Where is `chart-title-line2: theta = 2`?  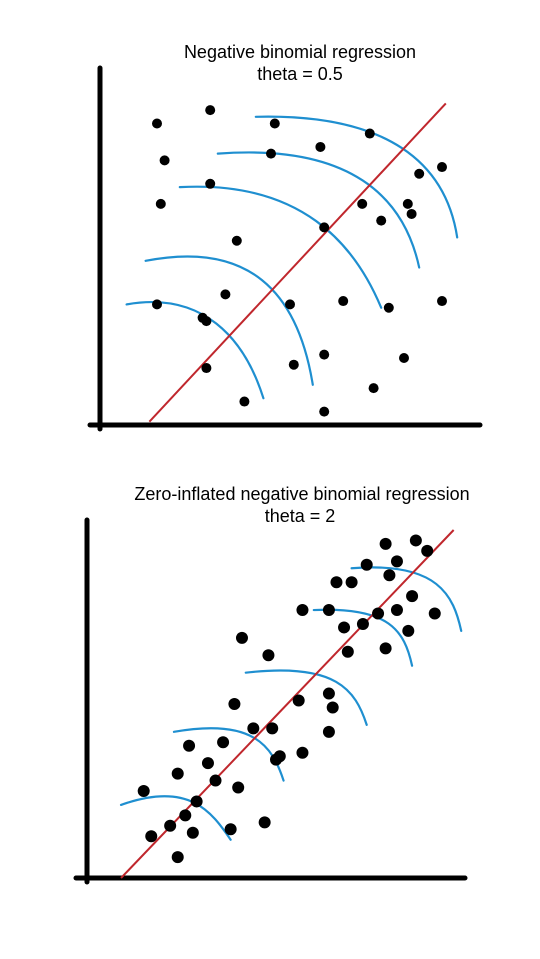
chart-title-line2: theta = 2 is located at coordinates (300, 516).